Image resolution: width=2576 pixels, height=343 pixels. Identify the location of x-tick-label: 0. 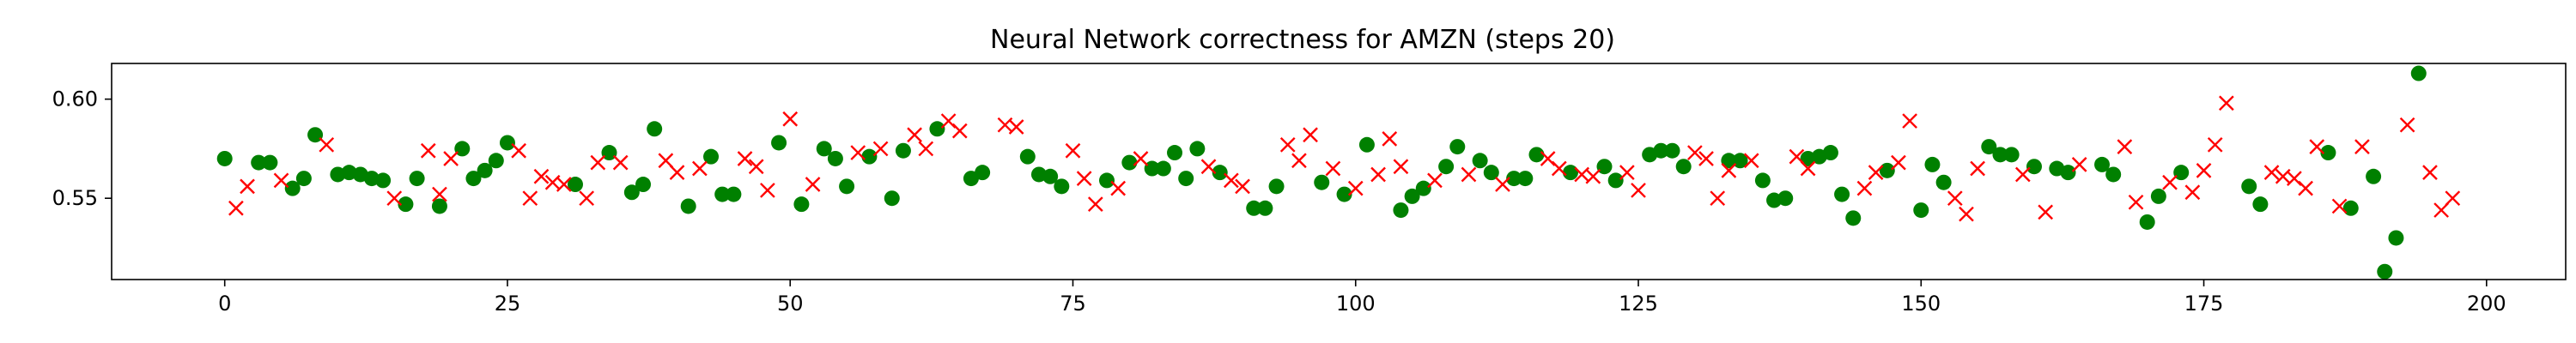
(225, 304).